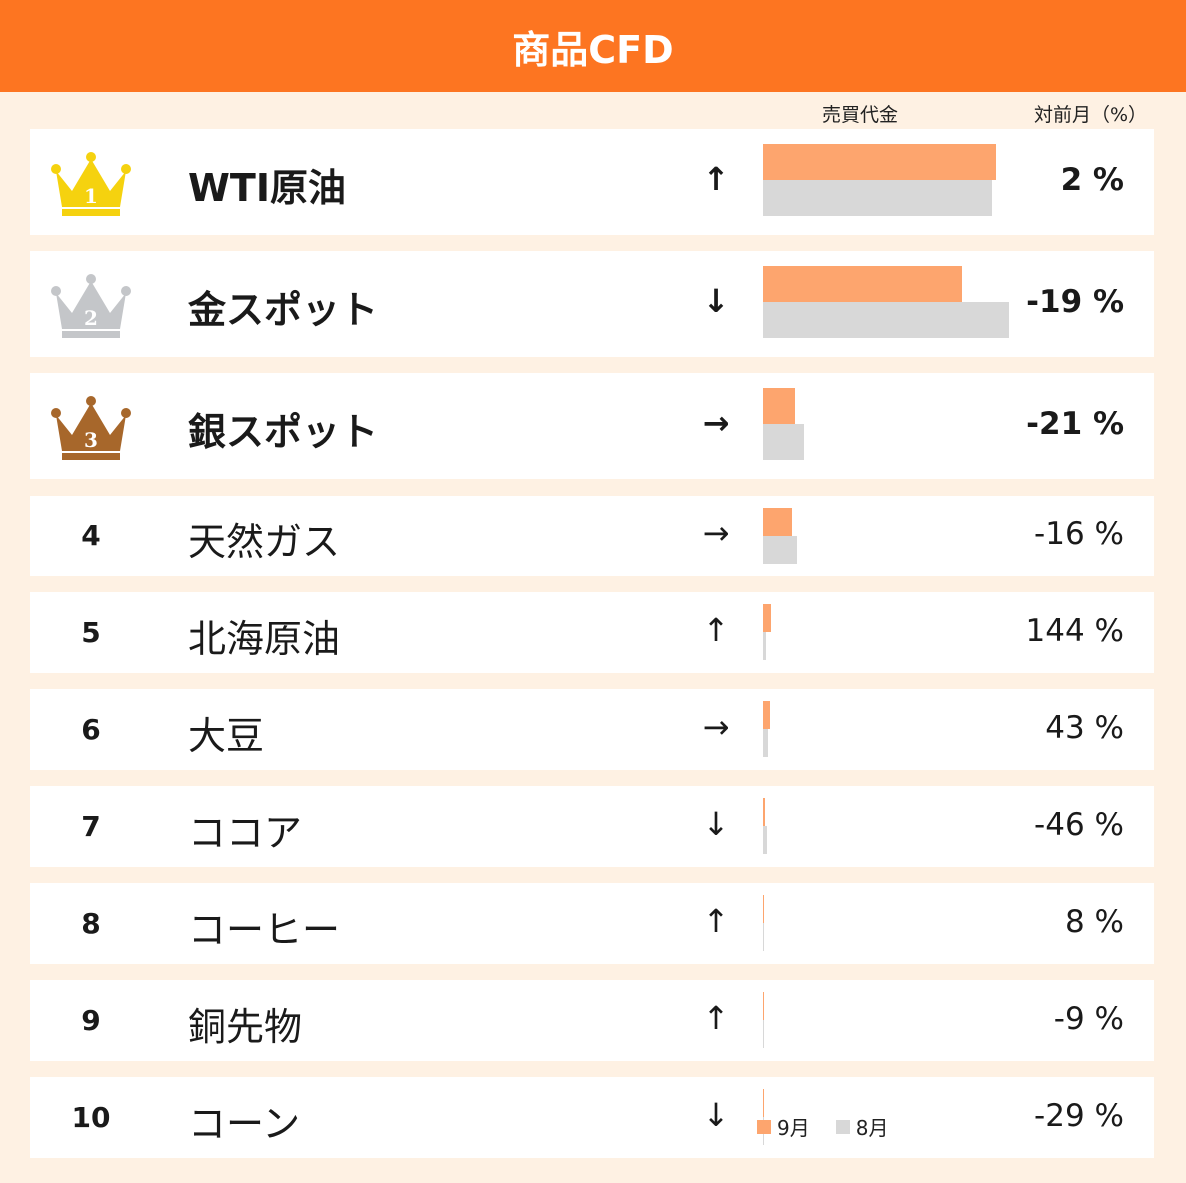 The image size is (1186, 1183). What do you see at coordinates (1074, 630) in the screenshot?
I see `change-percent: 144 %` at bounding box center [1074, 630].